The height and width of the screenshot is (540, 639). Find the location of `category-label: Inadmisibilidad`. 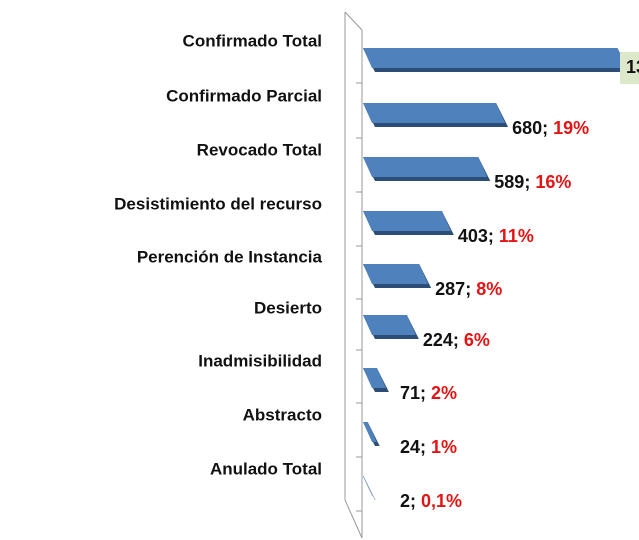

category-label: Inadmisibilidad is located at coordinates (260, 360).